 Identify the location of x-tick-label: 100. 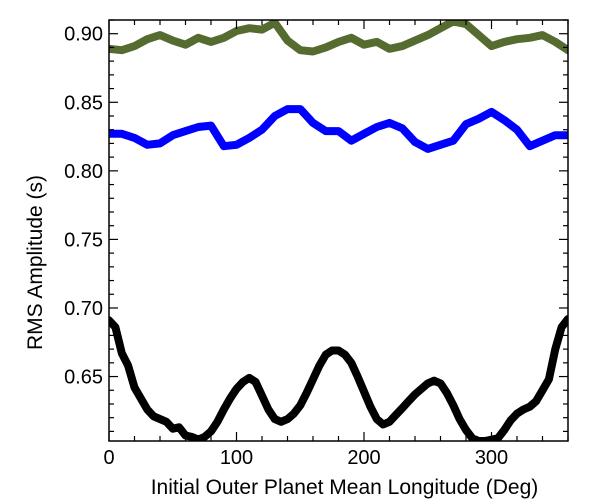
(236, 458).